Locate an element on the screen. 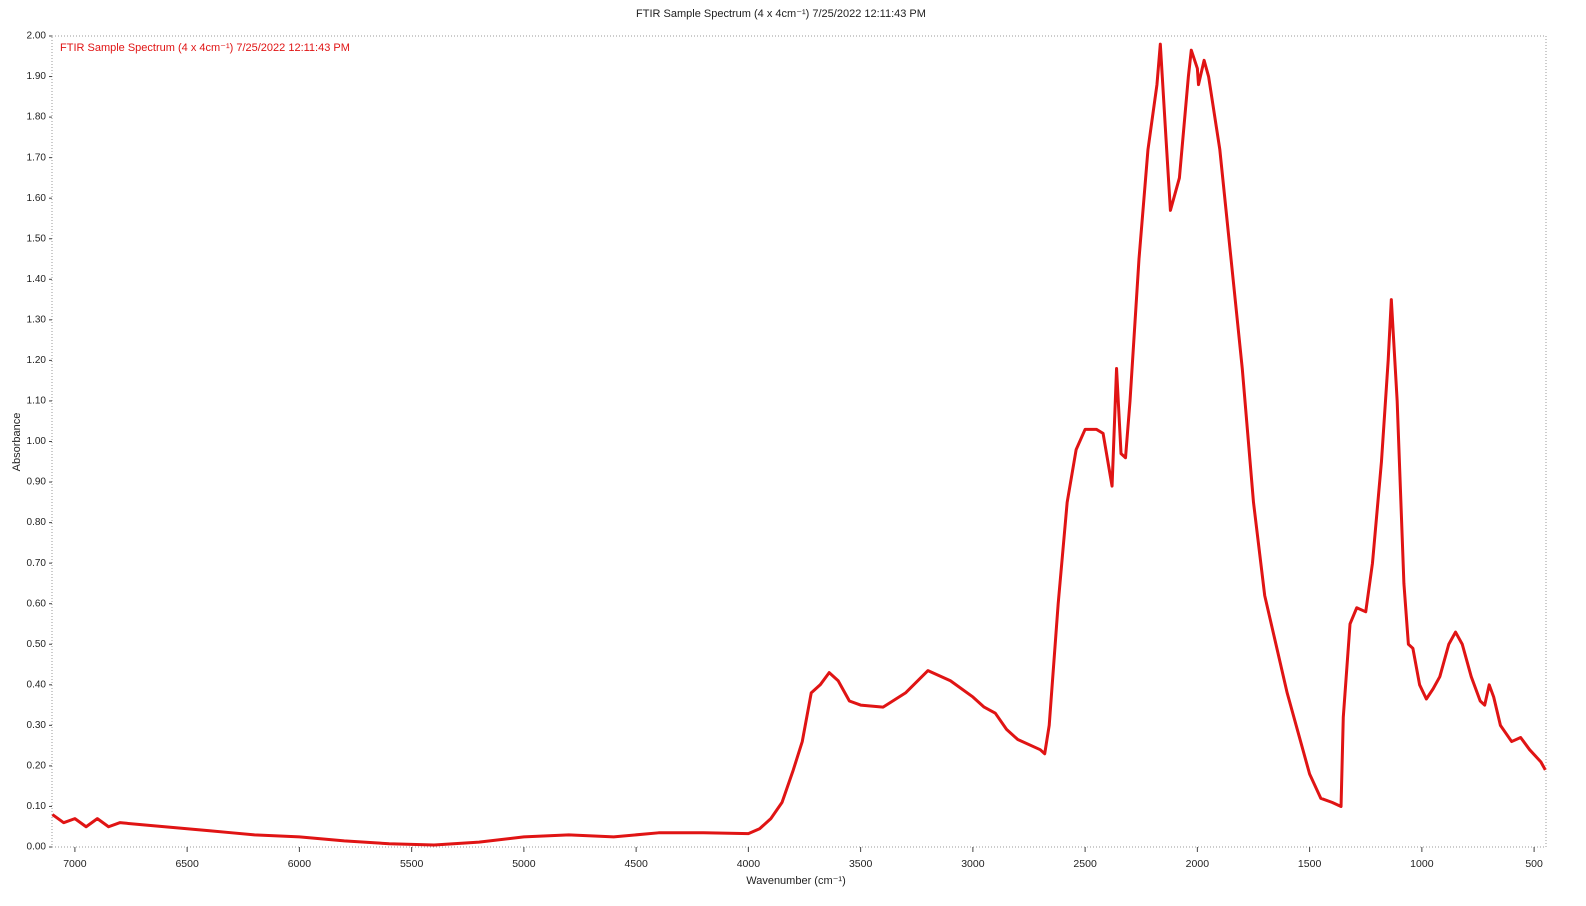 The height and width of the screenshot is (906, 1586). y-tick-label: 0.80 is located at coordinates (37, 522).